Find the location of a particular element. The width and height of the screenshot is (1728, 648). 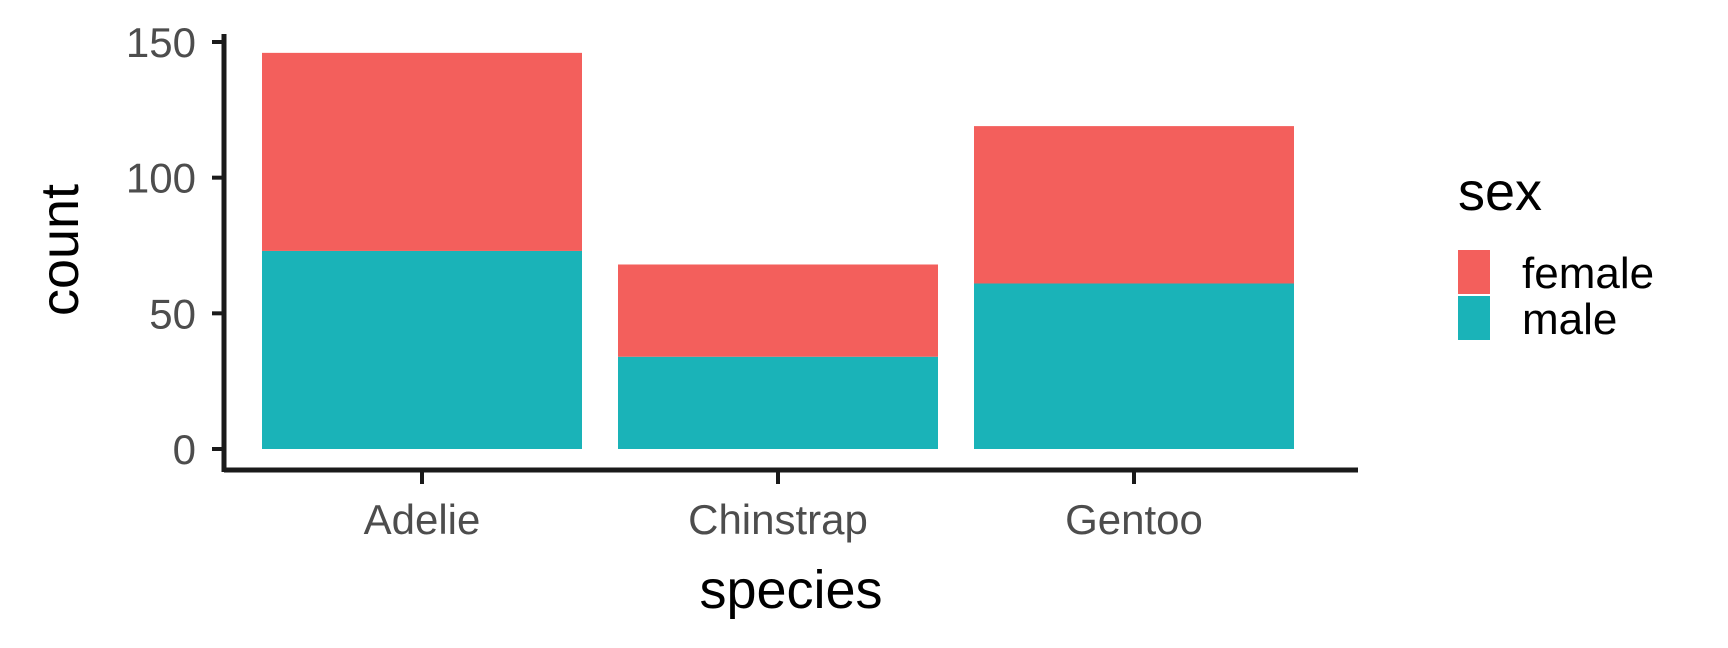

legend-swatch-female is located at coordinates (1474, 272).